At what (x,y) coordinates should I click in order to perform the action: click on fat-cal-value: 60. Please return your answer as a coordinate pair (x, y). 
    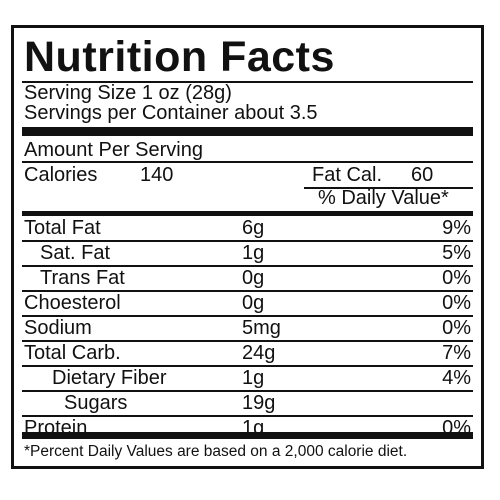
    Looking at the image, I should click on (422, 175).